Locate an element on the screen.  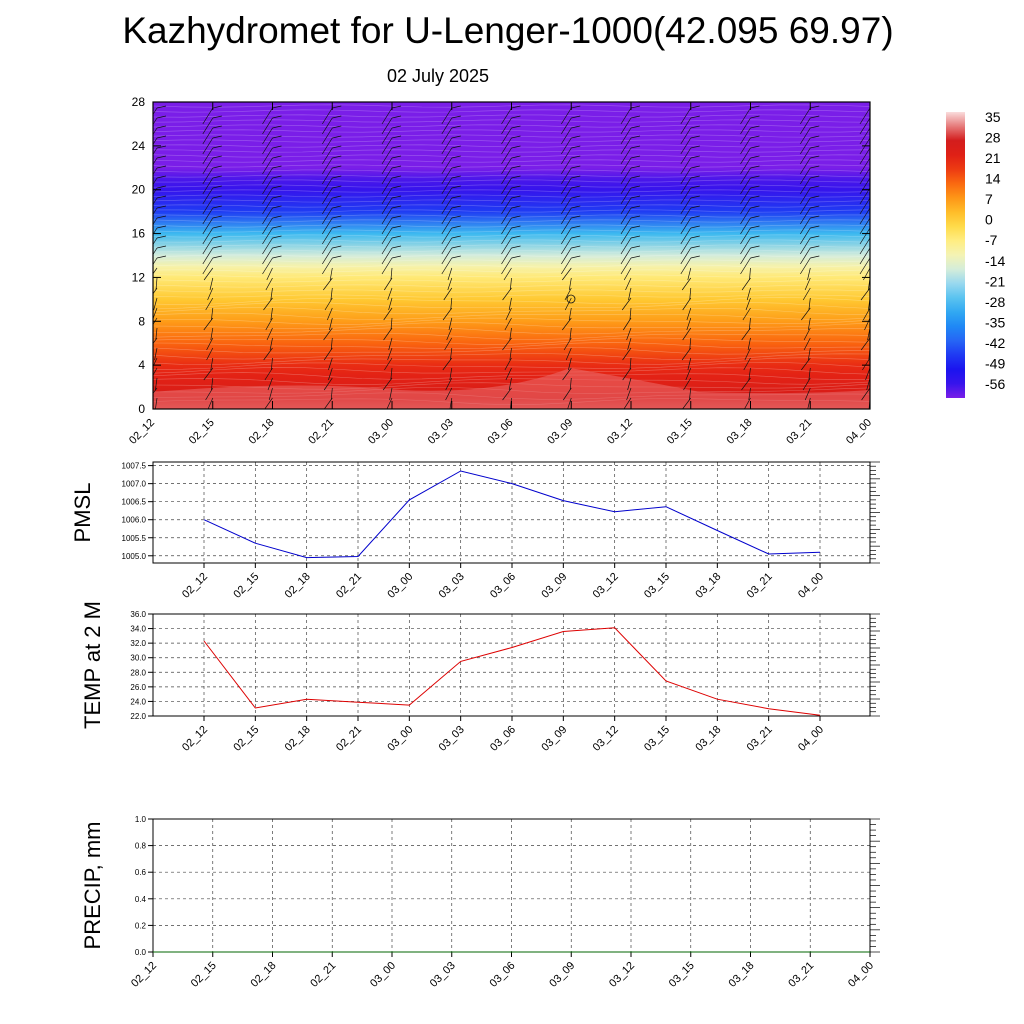
y-tick-label: 0 is located at coordinates (141, 409).